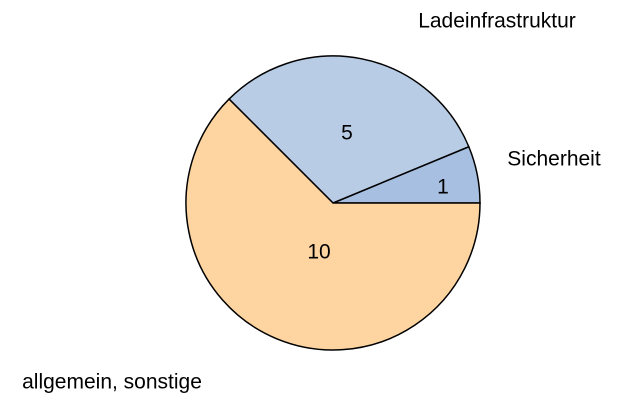  What do you see at coordinates (497, 21) in the screenshot?
I see `category-label: Ladeinfrastruktur` at bounding box center [497, 21].